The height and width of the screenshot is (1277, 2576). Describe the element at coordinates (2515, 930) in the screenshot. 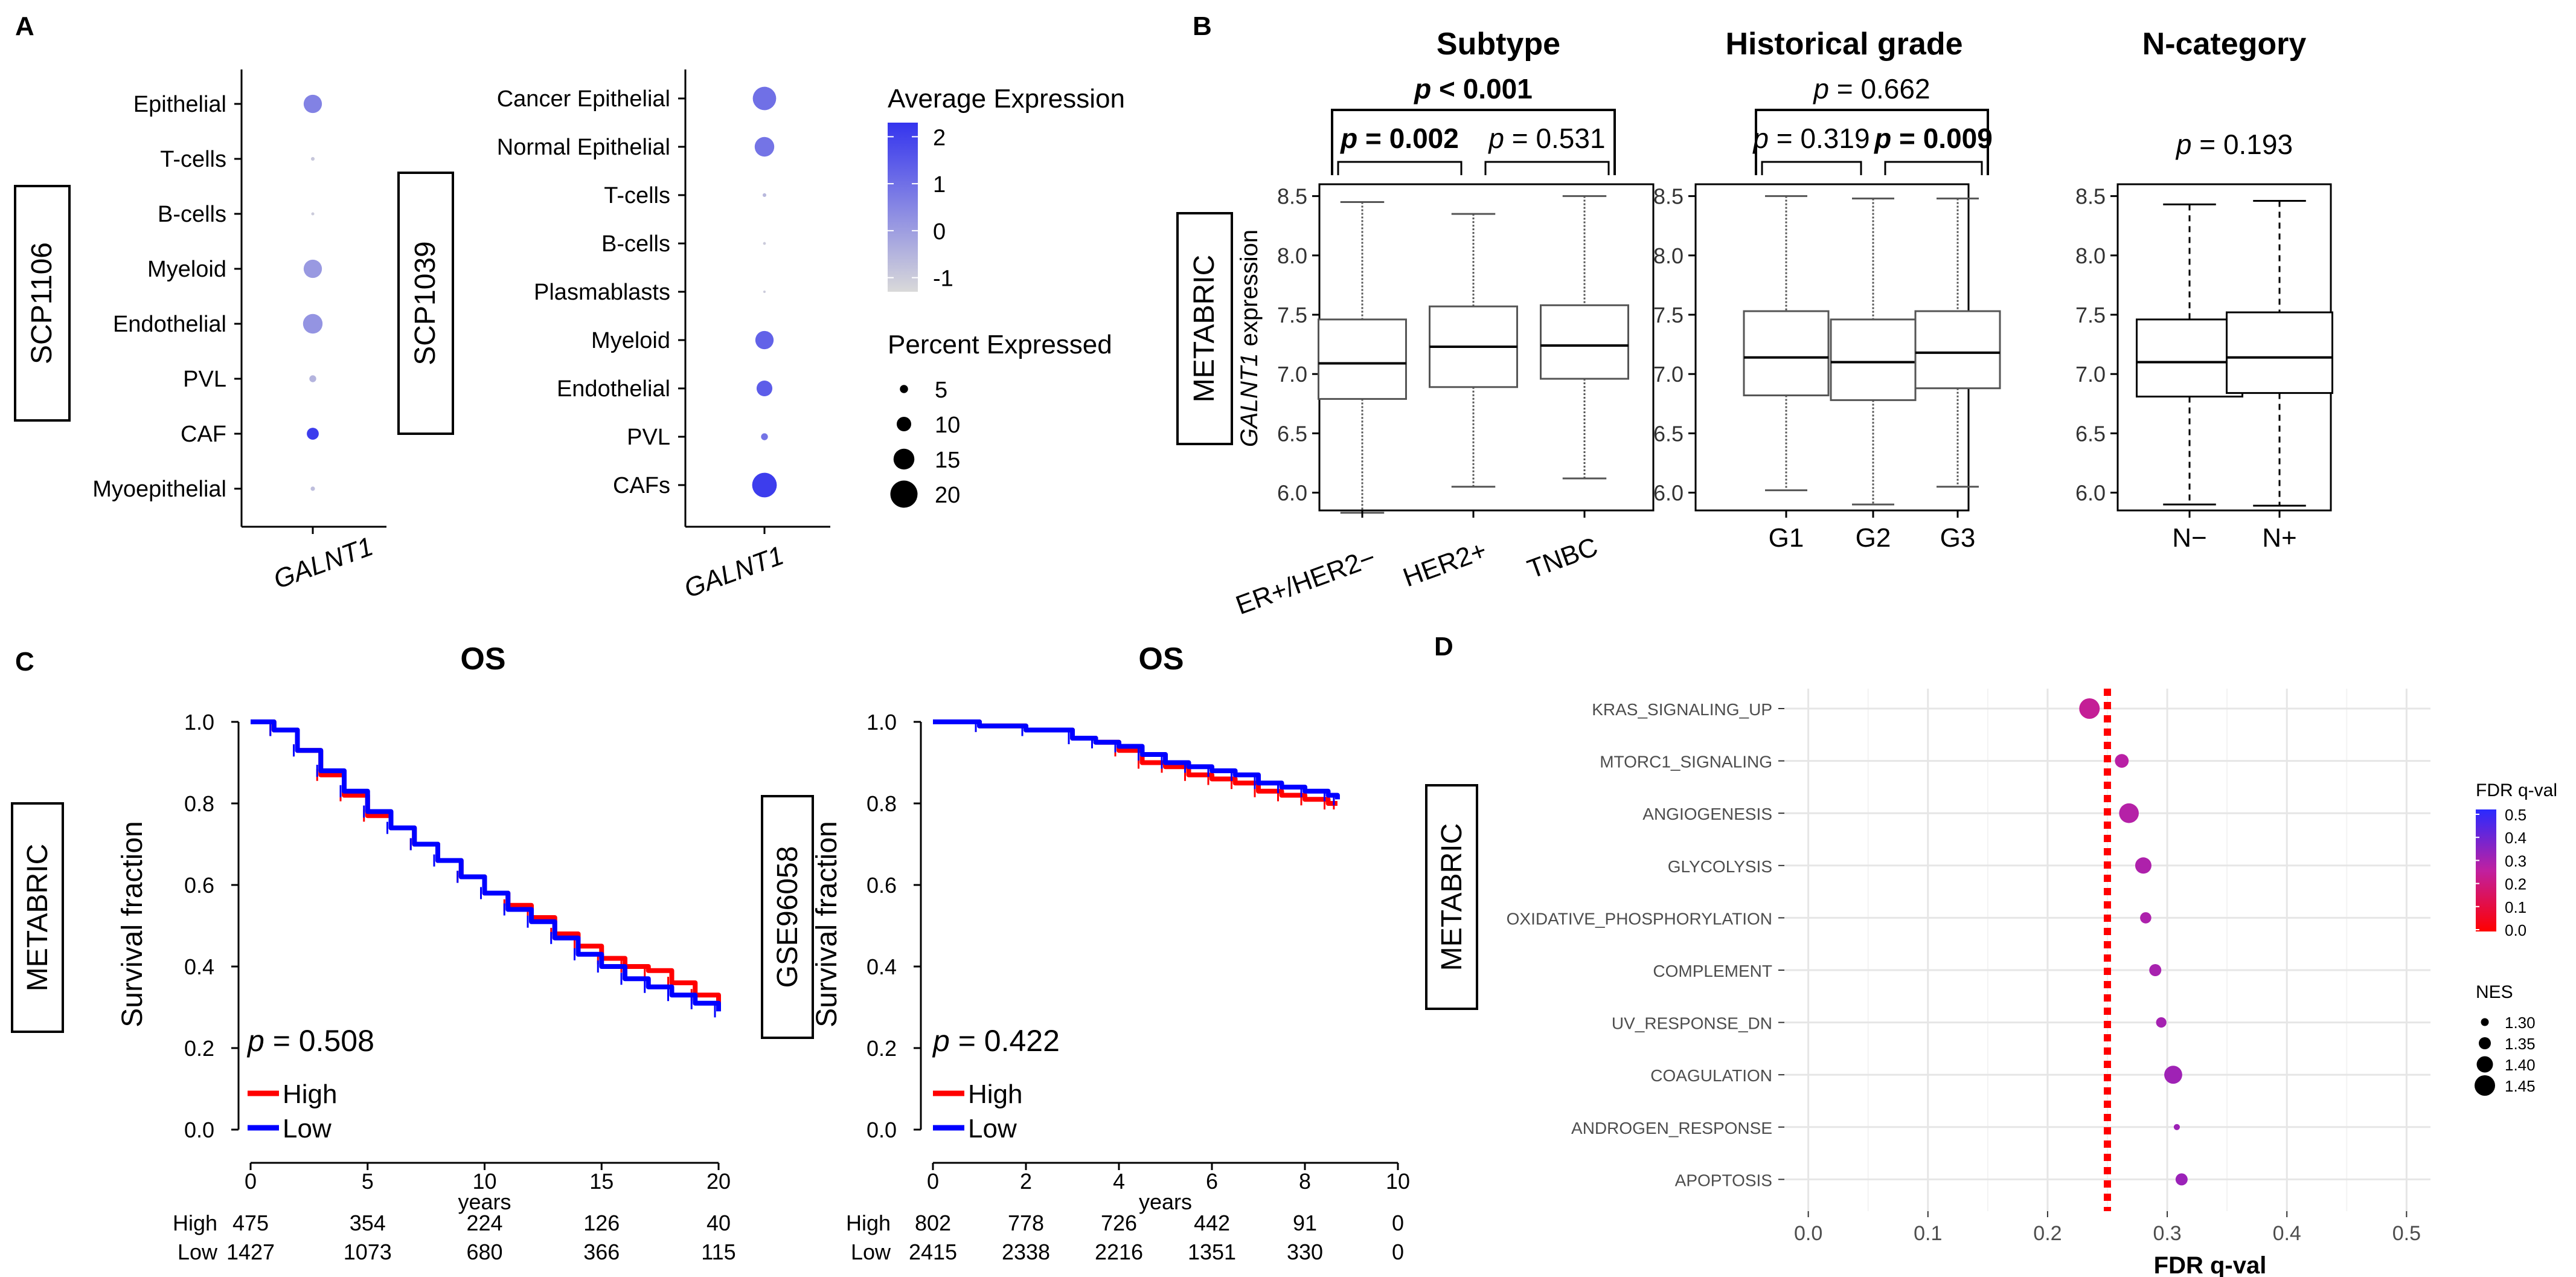

I see `fdr-colorbar-tick-label: 0.0` at that location.